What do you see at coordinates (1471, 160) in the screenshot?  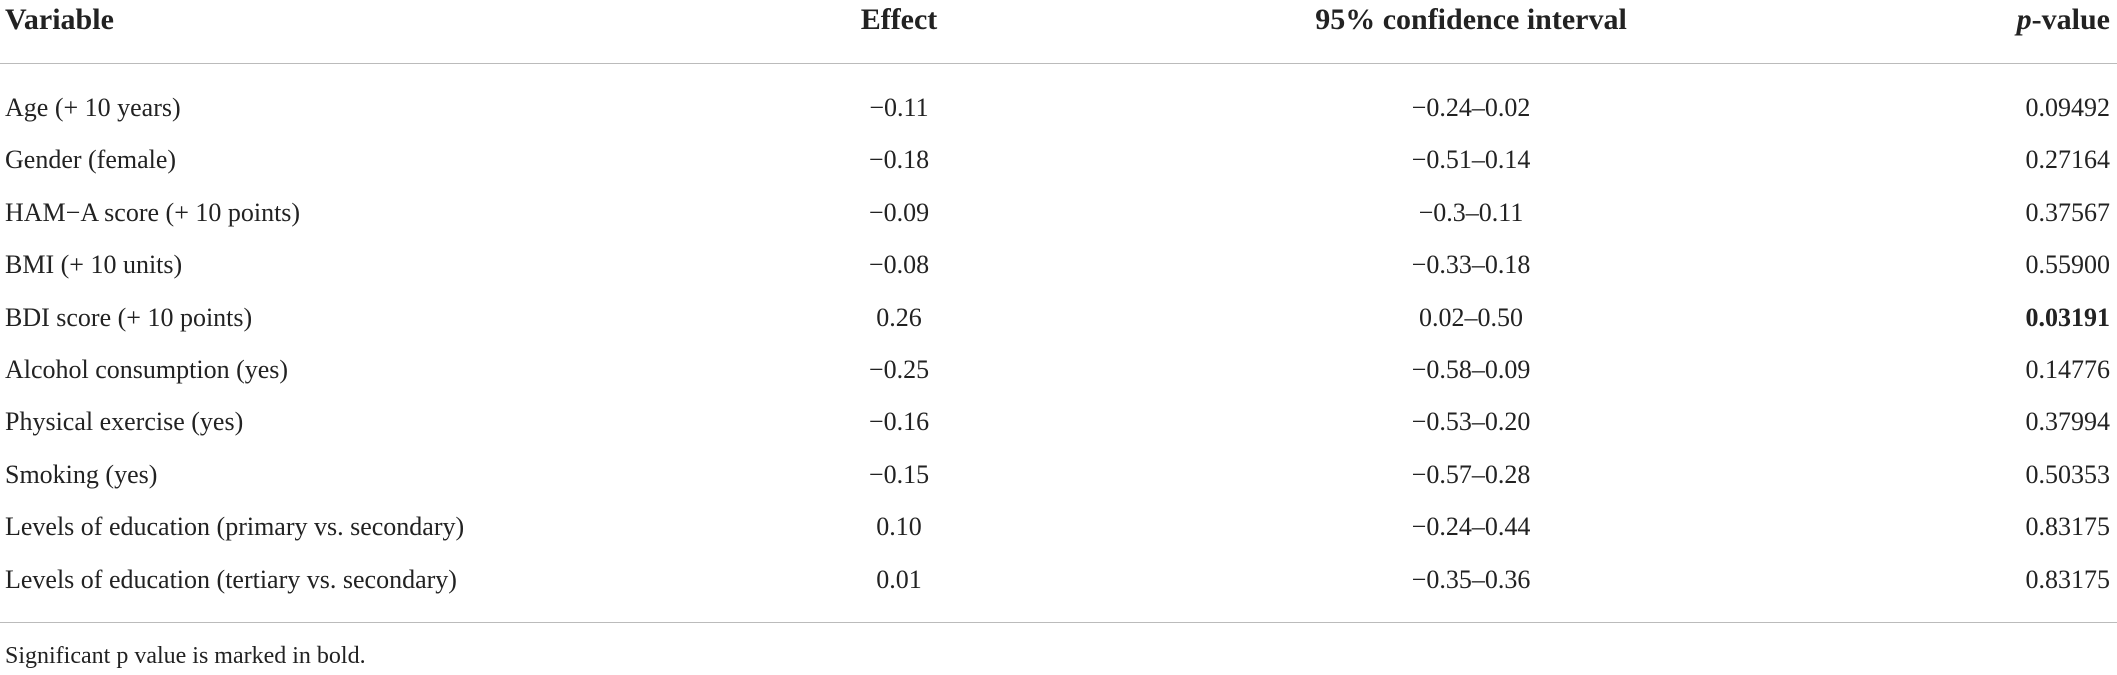 I see `table-cell: −0.51–0.14` at bounding box center [1471, 160].